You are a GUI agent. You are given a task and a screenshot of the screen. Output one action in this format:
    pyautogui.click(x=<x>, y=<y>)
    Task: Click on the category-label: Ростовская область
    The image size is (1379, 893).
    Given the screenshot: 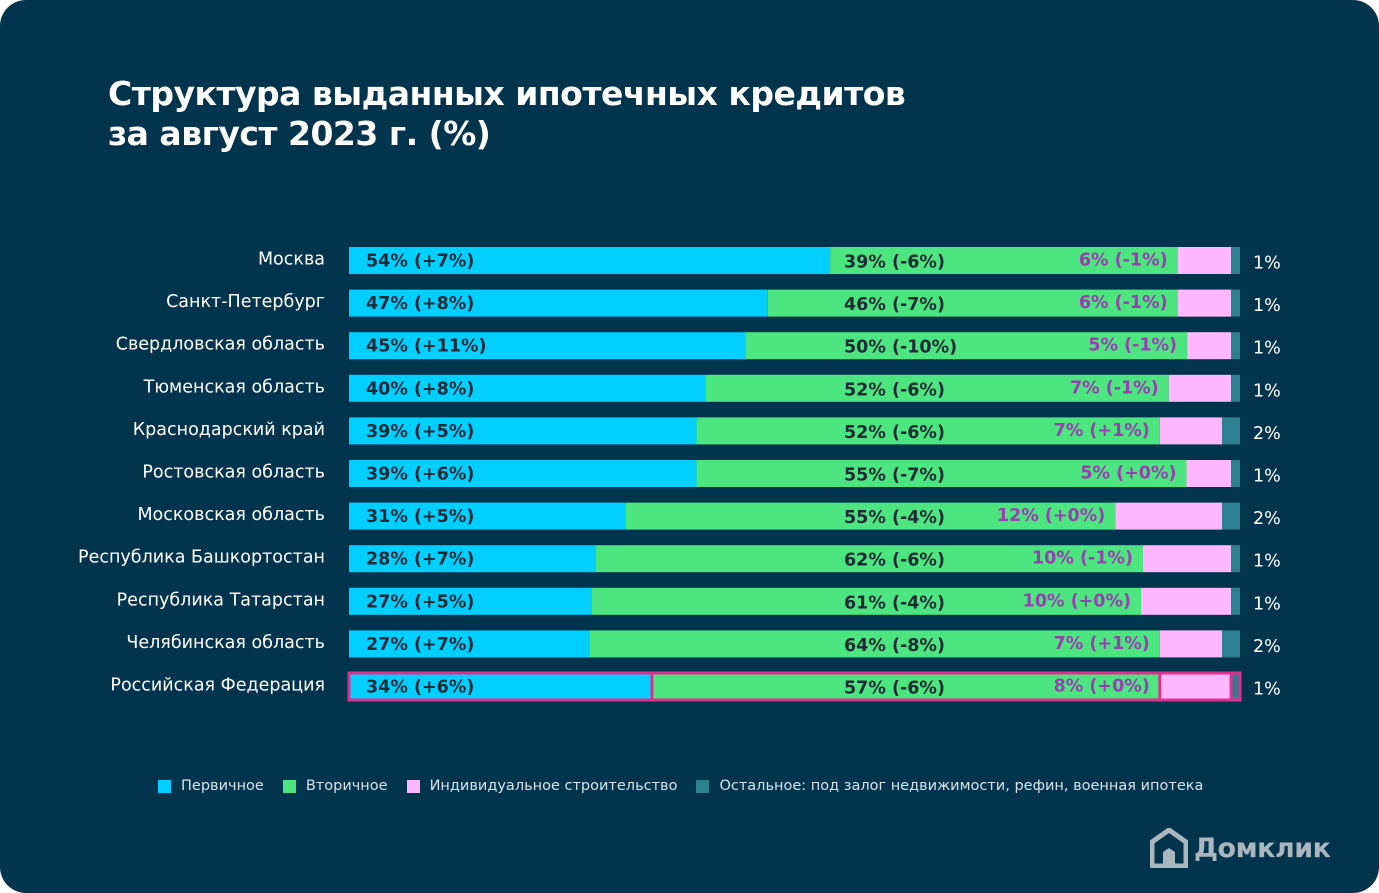 What is the action you would take?
    pyautogui.click(x=233, y=473)
    